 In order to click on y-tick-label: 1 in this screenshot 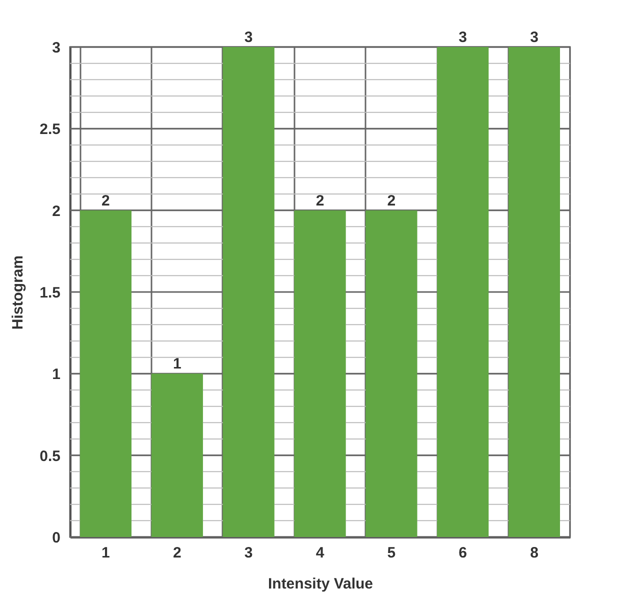, I will do `click(56, 375)`.